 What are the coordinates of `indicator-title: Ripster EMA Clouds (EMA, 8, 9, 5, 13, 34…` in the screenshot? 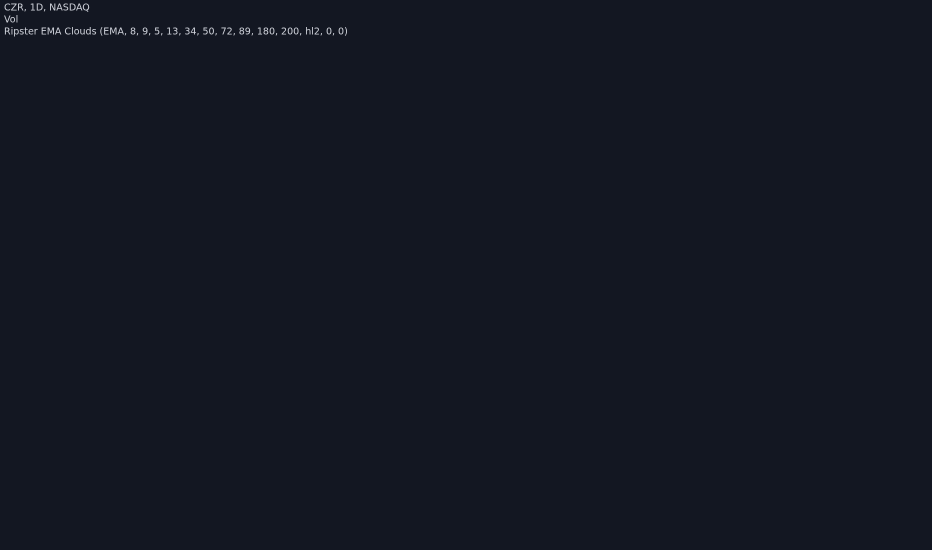 It's located at (176, 32).